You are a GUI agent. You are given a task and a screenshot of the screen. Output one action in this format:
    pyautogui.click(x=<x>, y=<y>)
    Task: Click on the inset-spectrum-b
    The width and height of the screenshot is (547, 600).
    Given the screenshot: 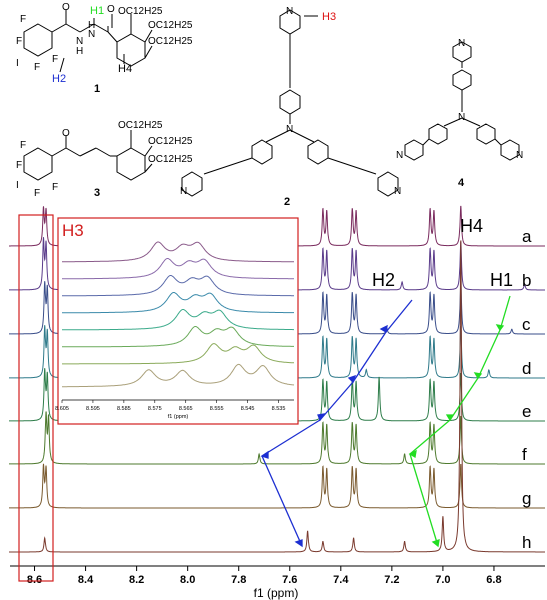 What is the action you would take?
    pyautogui.click(x=178, y=269)
    